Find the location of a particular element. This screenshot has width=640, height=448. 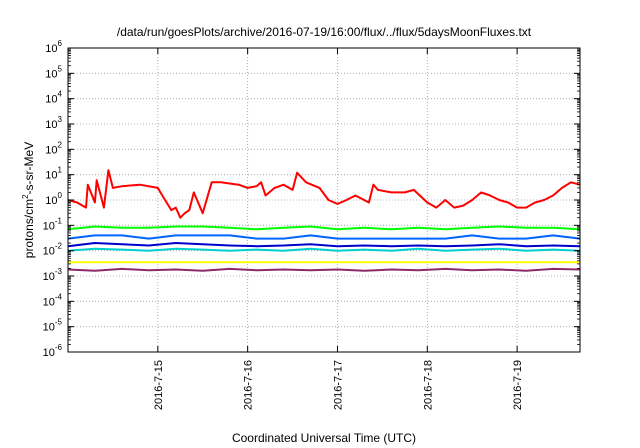

y-tick-label: 10⁻³ is located at coordinates (53, 275).